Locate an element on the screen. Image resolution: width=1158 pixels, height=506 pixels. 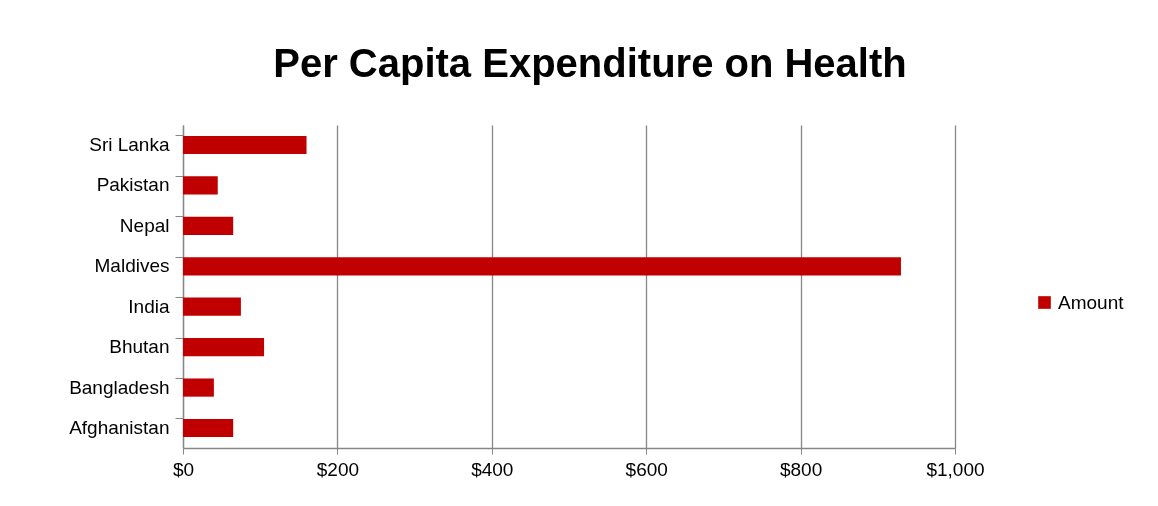
y-tick-label: Bangladesh is located at coordinates (119, 387).